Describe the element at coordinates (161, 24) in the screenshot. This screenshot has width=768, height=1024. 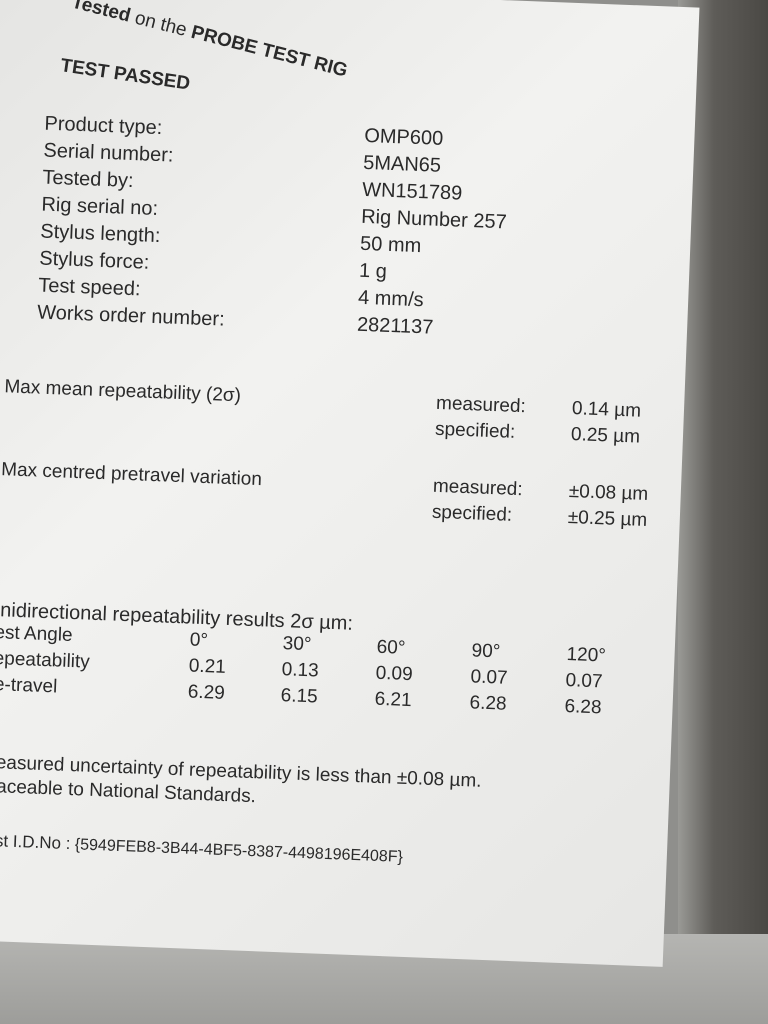
I see `tested-rest: on the` at that location.